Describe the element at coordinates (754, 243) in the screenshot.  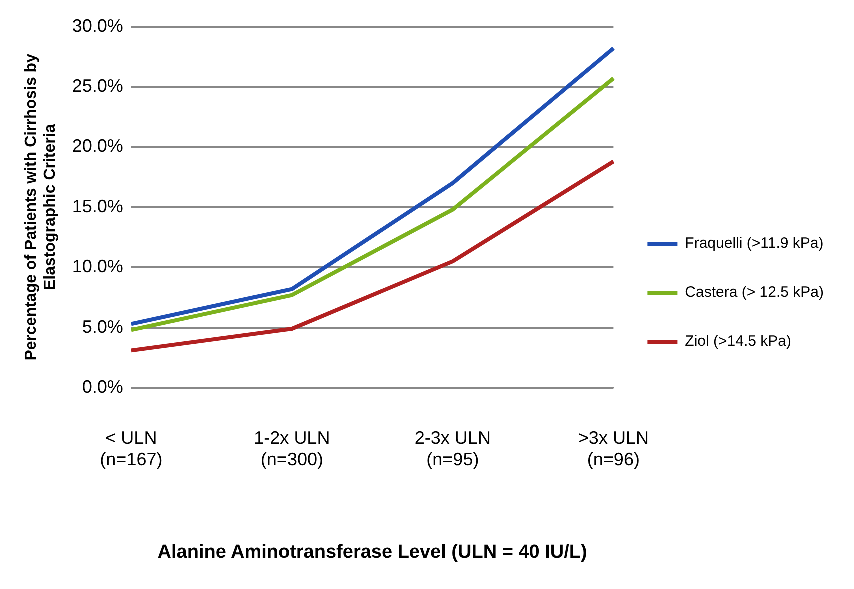
I see `legend-label: Fraquelli (>11.9 kPa)` at that location.